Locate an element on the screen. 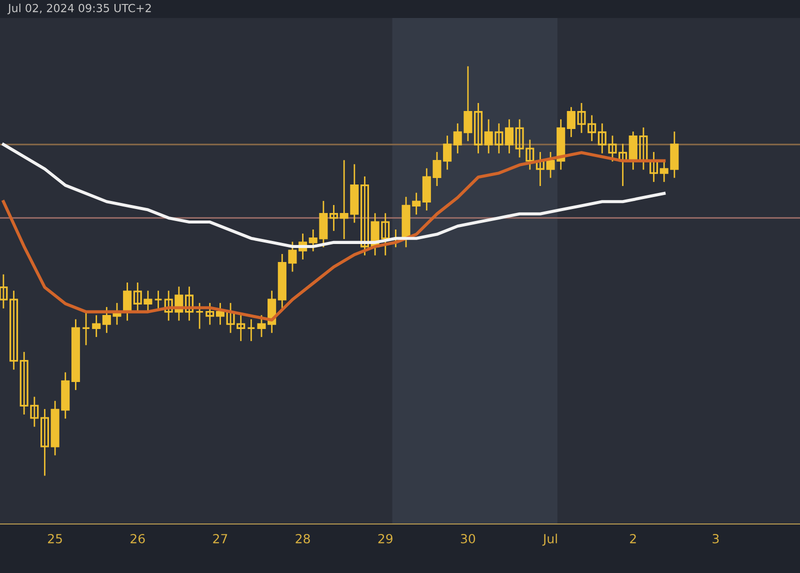 The height and width of the screenshot is (573, 800). x-tick-label: 28 is located at coordinates (303, 539).